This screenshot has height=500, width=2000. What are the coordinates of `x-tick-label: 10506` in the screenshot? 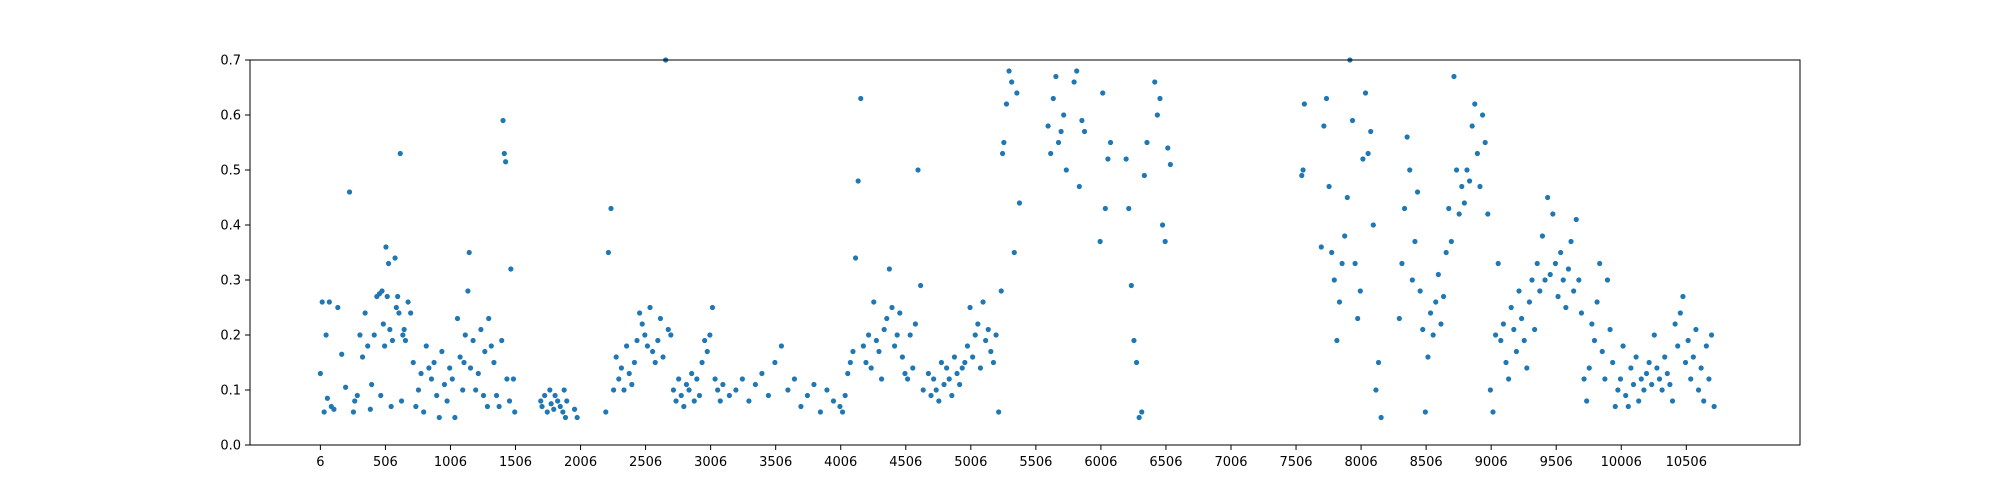 It's located at (1686, 462).